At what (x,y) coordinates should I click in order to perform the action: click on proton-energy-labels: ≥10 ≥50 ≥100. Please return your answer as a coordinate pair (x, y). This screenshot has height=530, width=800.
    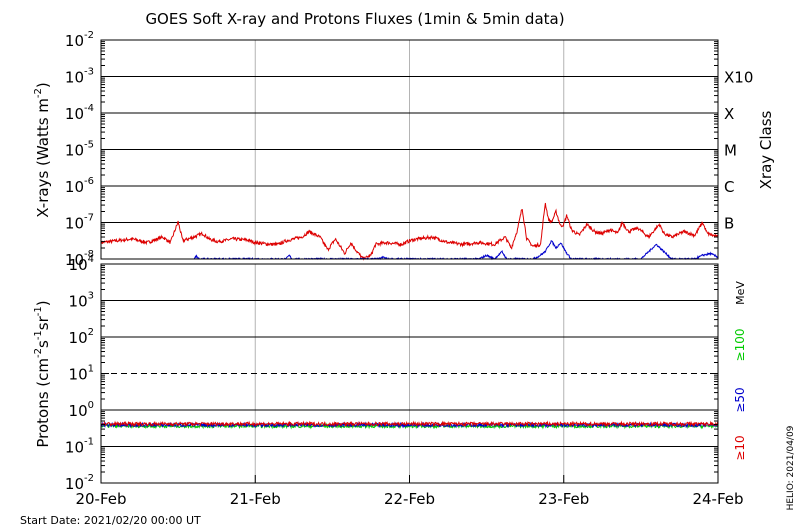
    Looking at the image, I should click on (740, 395).